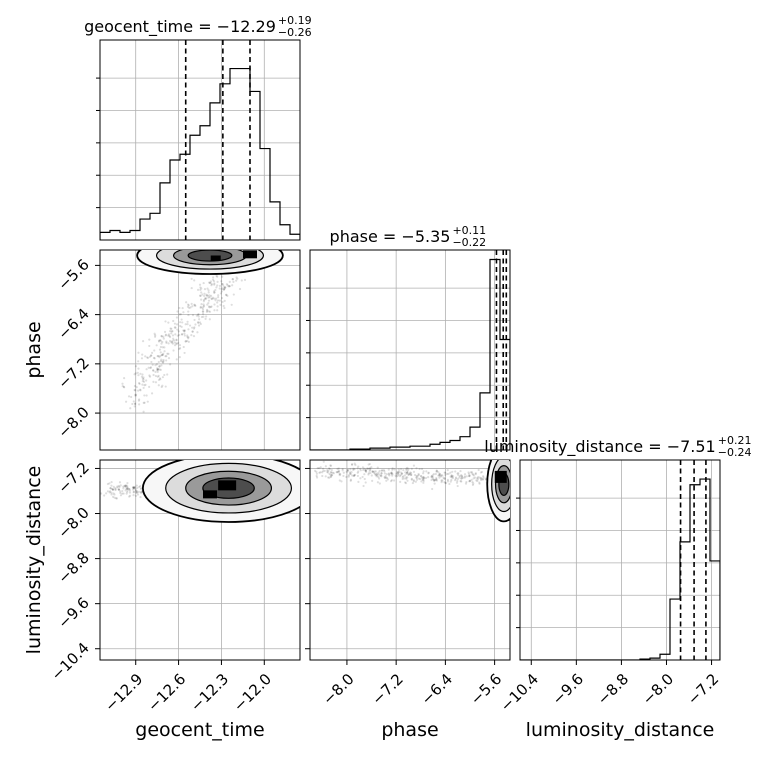 The height and width of the screenshot is (760, 760). I want to click on tick-label-x: −8.0, so click(658, 689).